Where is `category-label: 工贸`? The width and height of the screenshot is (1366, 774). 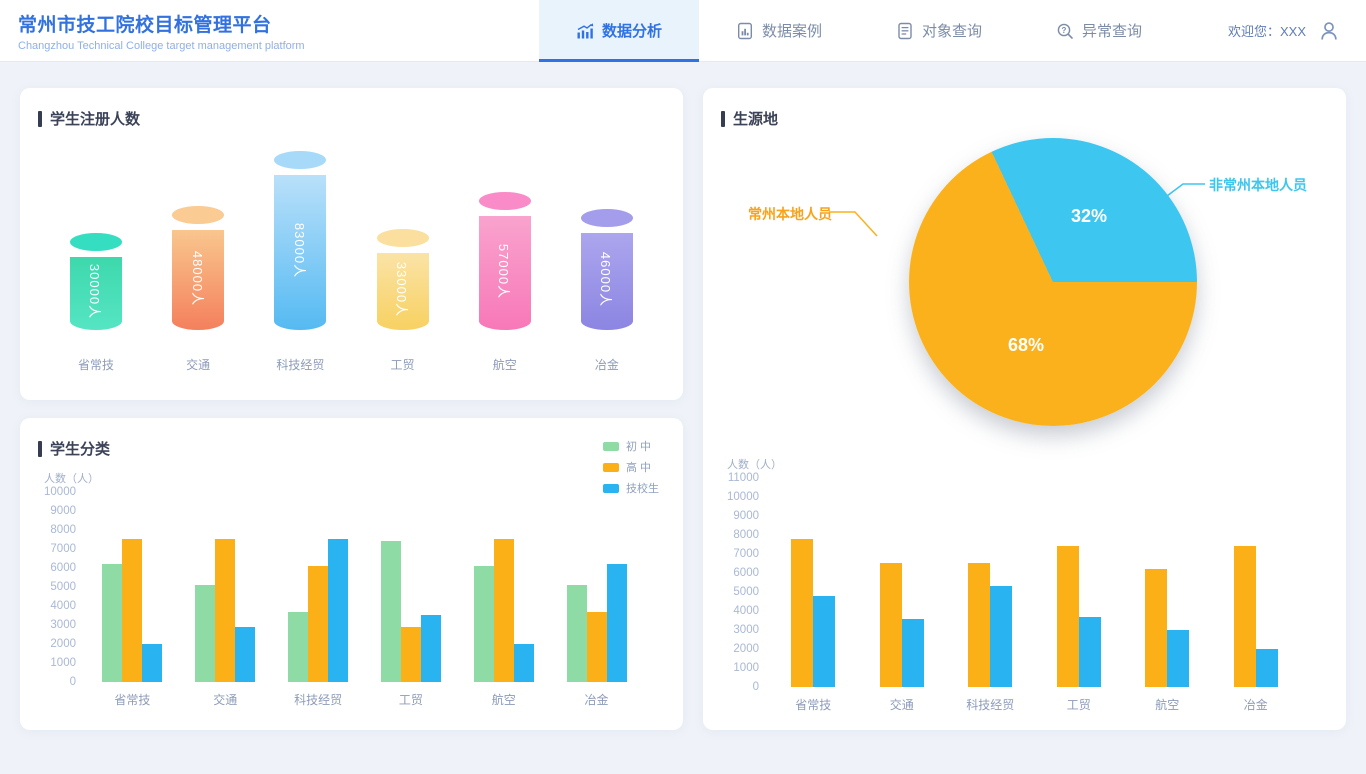
category-label: 工贸 is located at coordinates (402, 365).